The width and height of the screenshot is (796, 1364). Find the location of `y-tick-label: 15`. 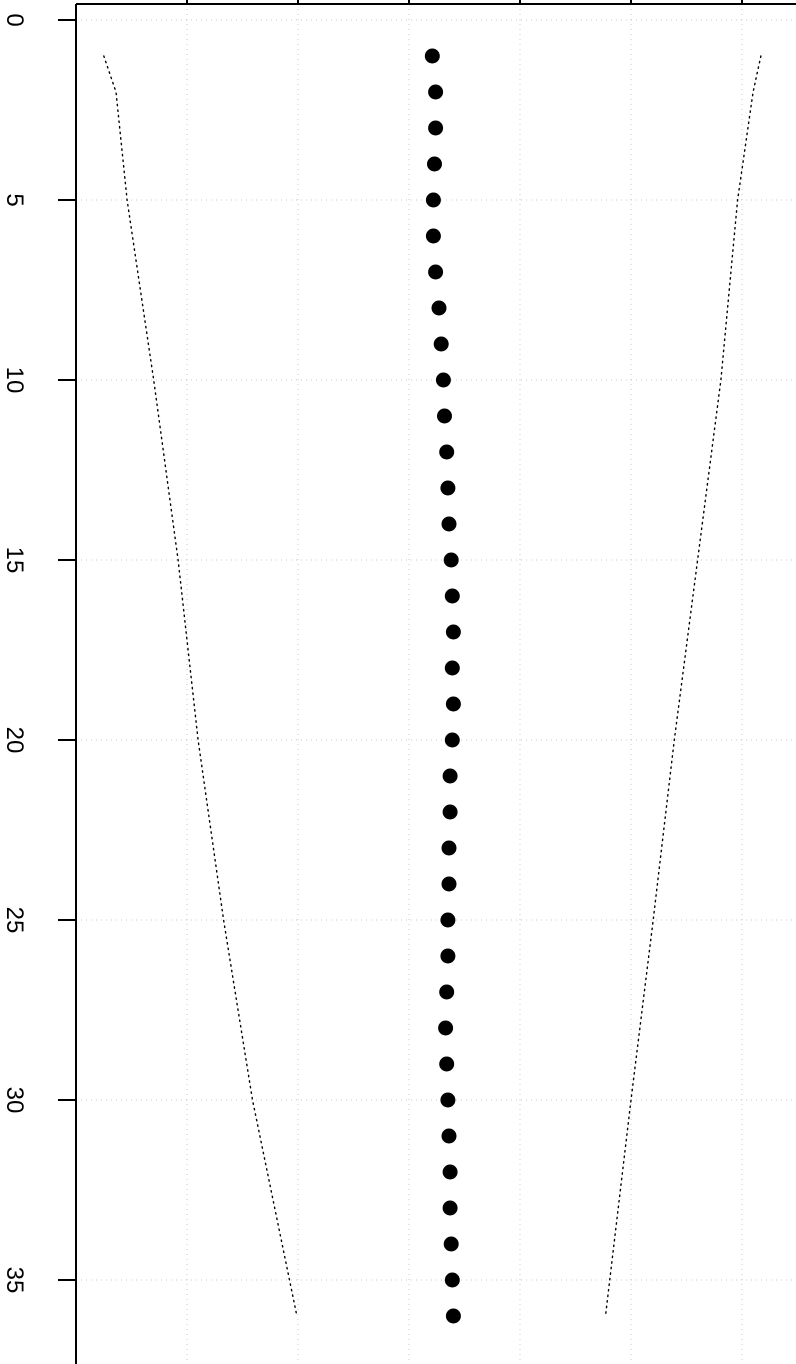

y-tick-label: 15 is located at coordinates (14, 560).